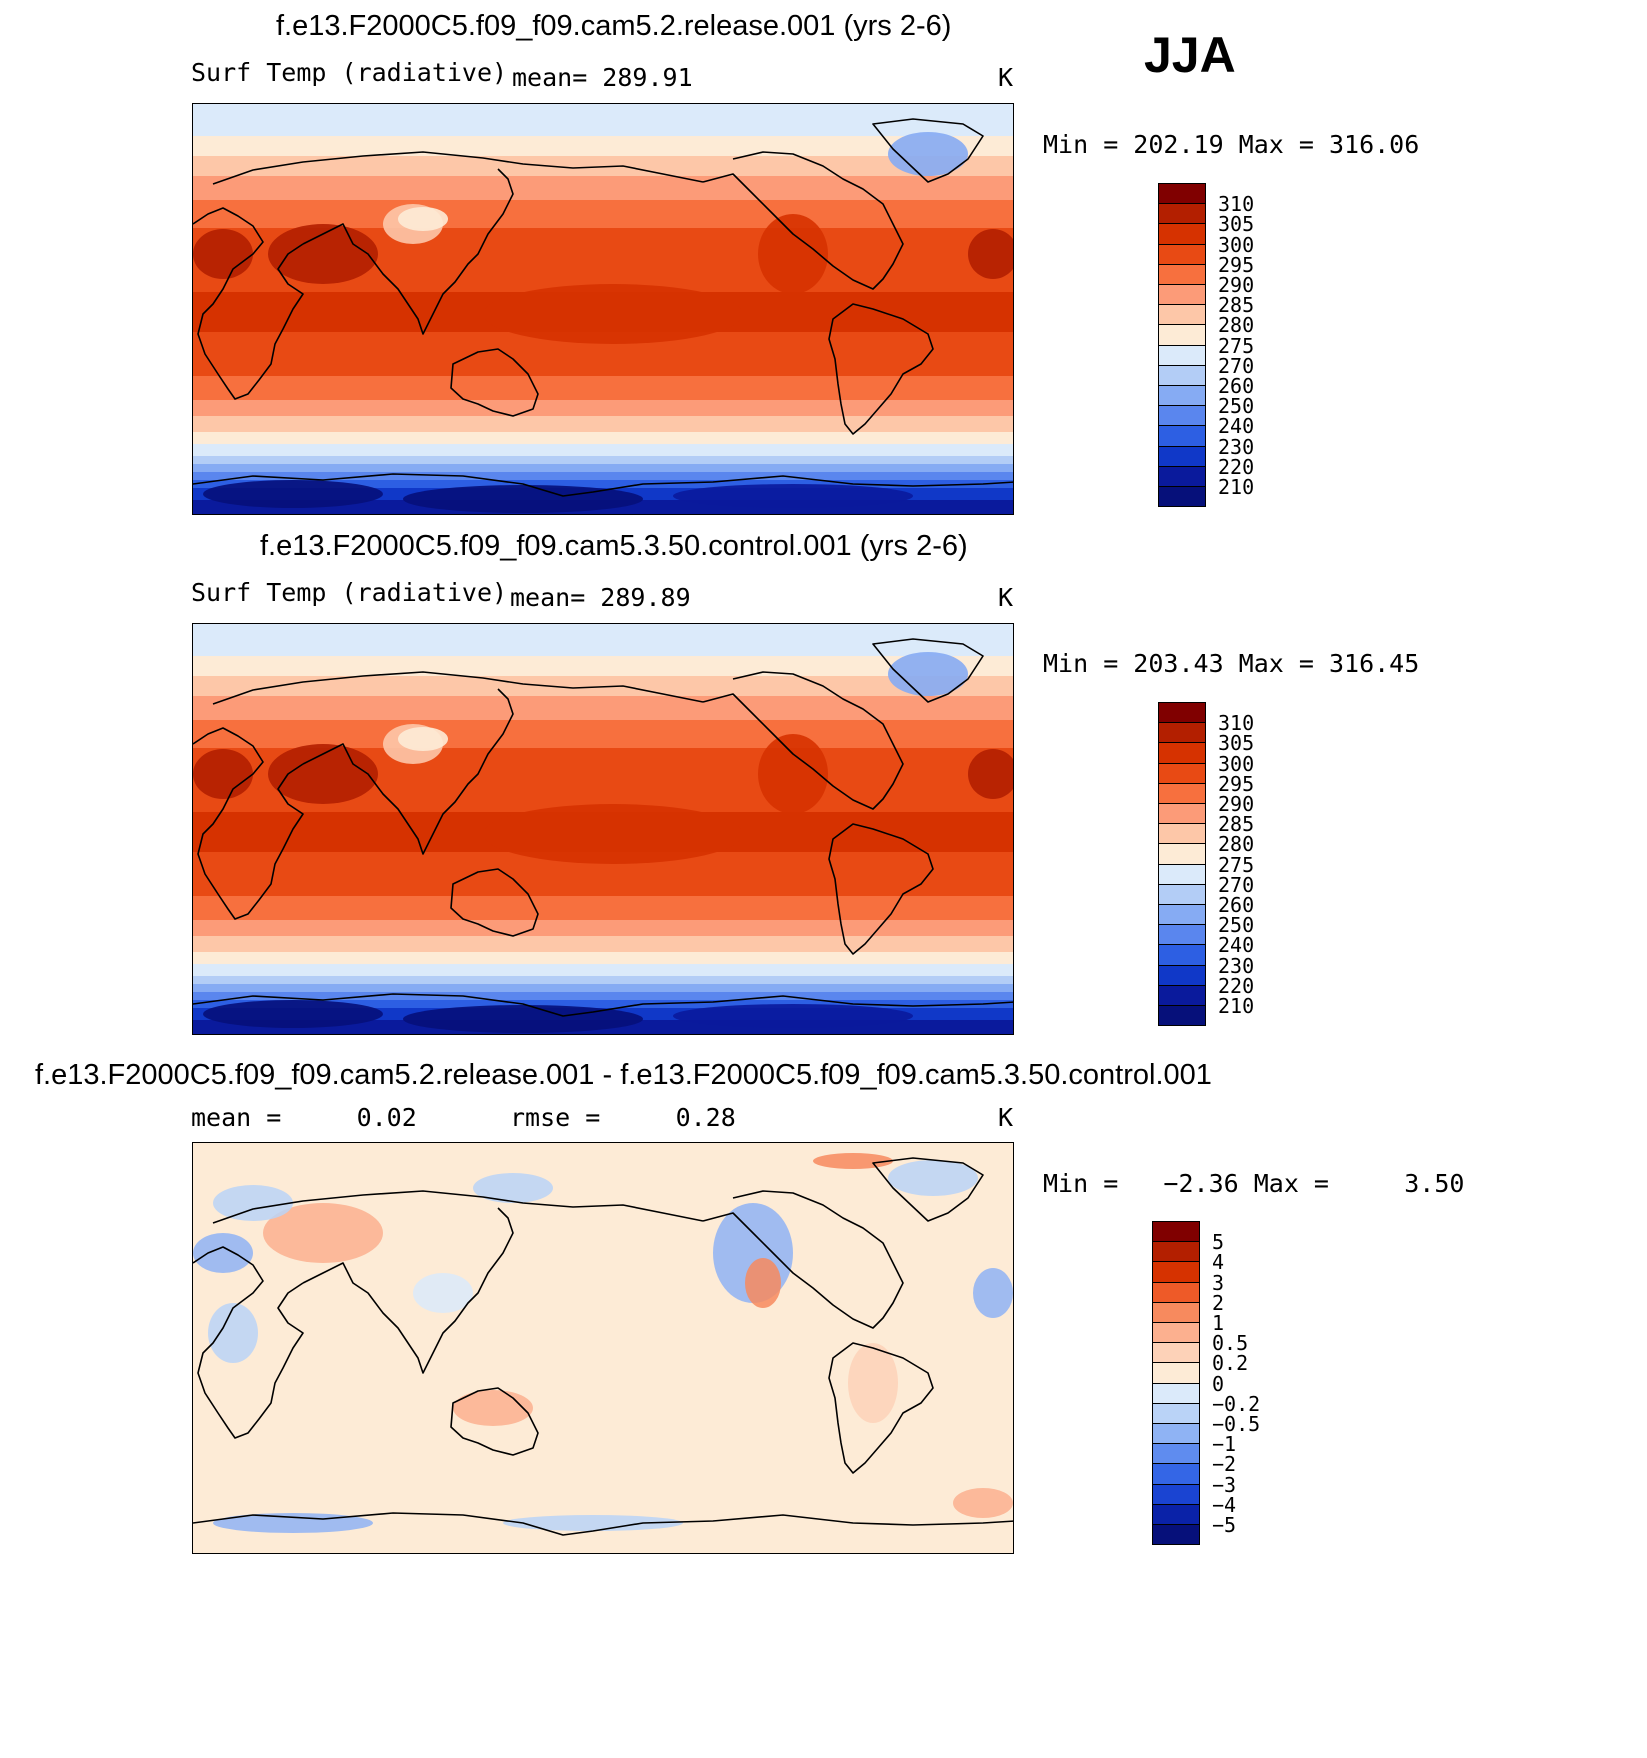 The height and width of the screenshot is (1758, 1647). Describe the element at coordinates (1236, 783) in the screenshot. I see `colorbar-tick-label: 295` at that location.